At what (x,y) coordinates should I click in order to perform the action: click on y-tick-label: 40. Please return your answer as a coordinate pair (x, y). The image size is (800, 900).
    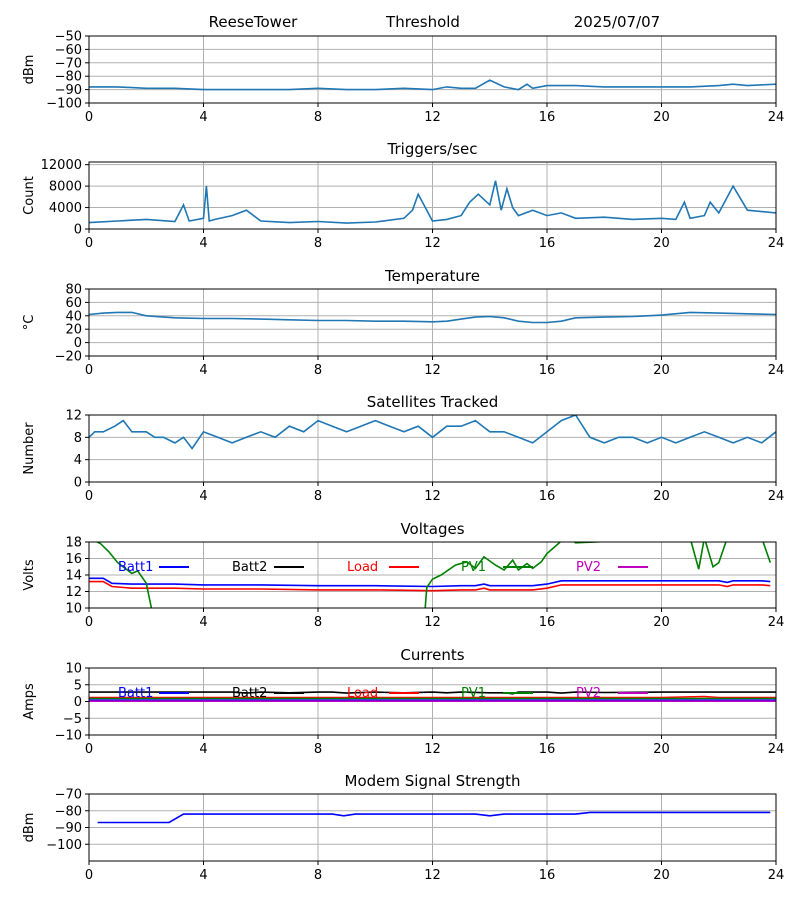
    Looking at the image, I should click on (73, 316).